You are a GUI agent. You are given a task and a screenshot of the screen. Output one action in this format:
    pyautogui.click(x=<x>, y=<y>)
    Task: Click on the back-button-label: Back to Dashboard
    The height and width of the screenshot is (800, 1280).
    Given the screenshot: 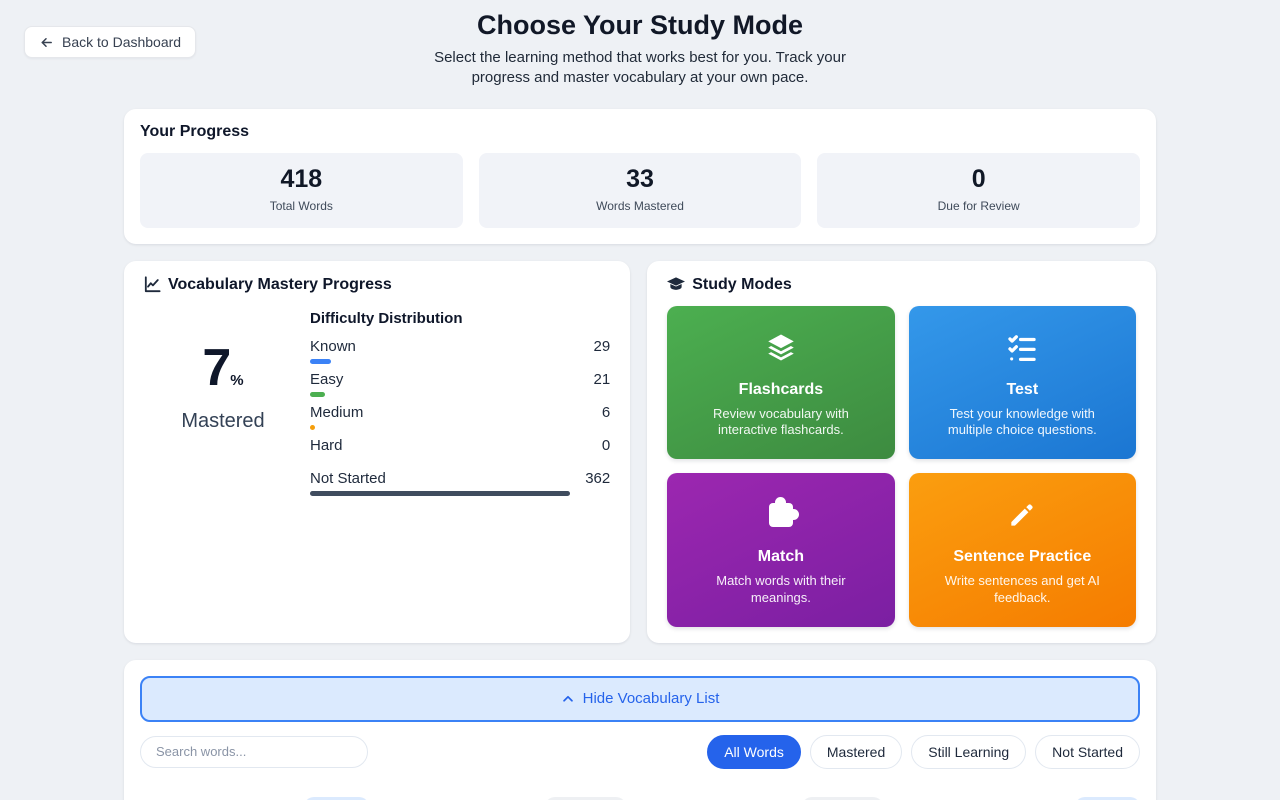 What is the action you would take?
    pyautogui.click(x=122, y=42)
    